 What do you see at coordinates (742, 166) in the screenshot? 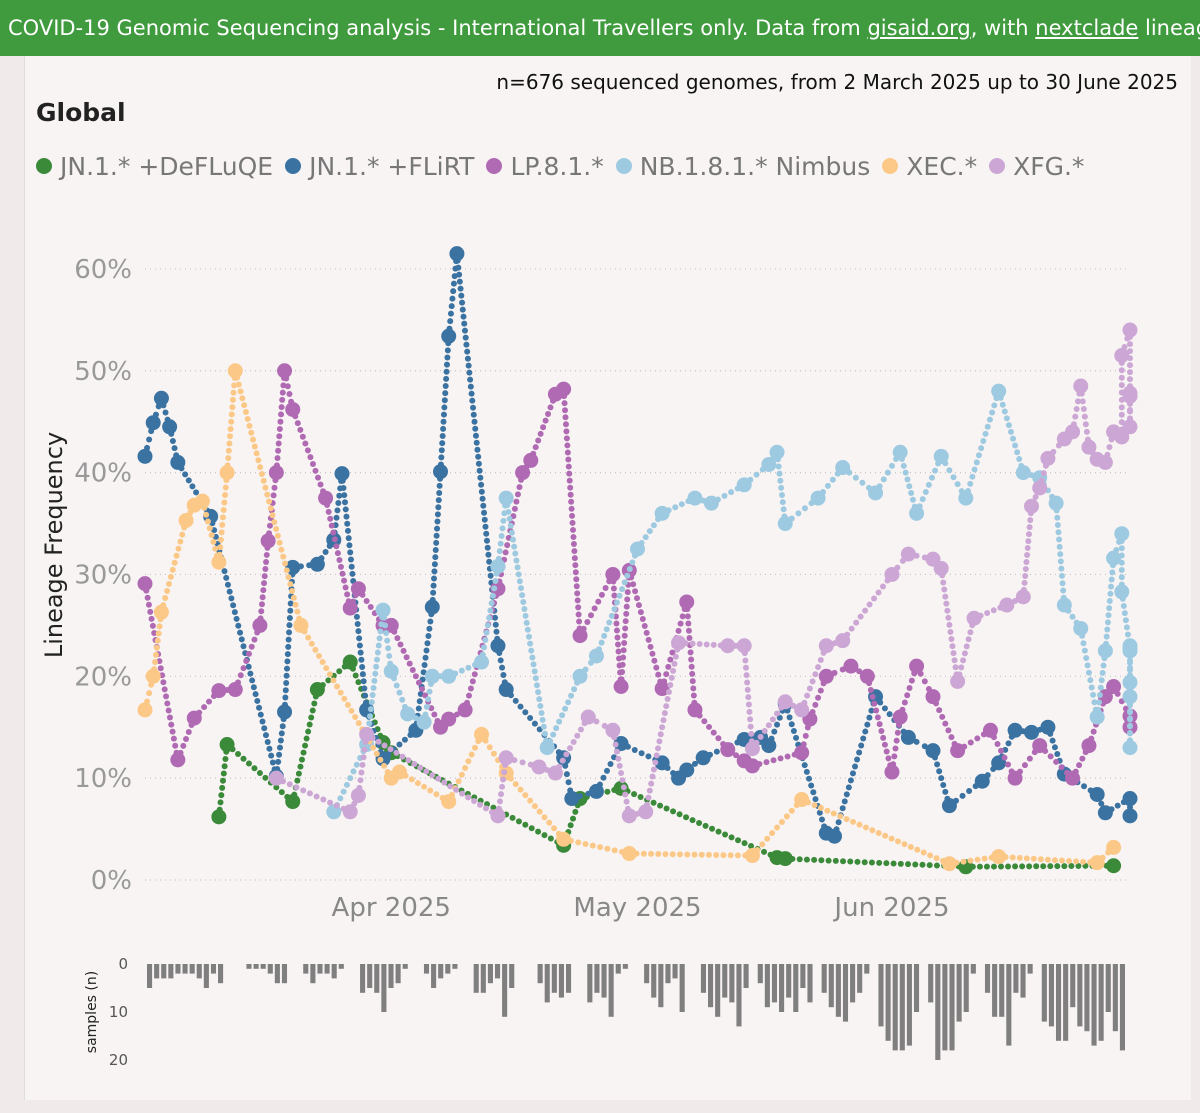
I see `legend-item-nb-1-8-1-nimbus: NB.1.8.1.* Nimbus` at bounding box center [742, 166].